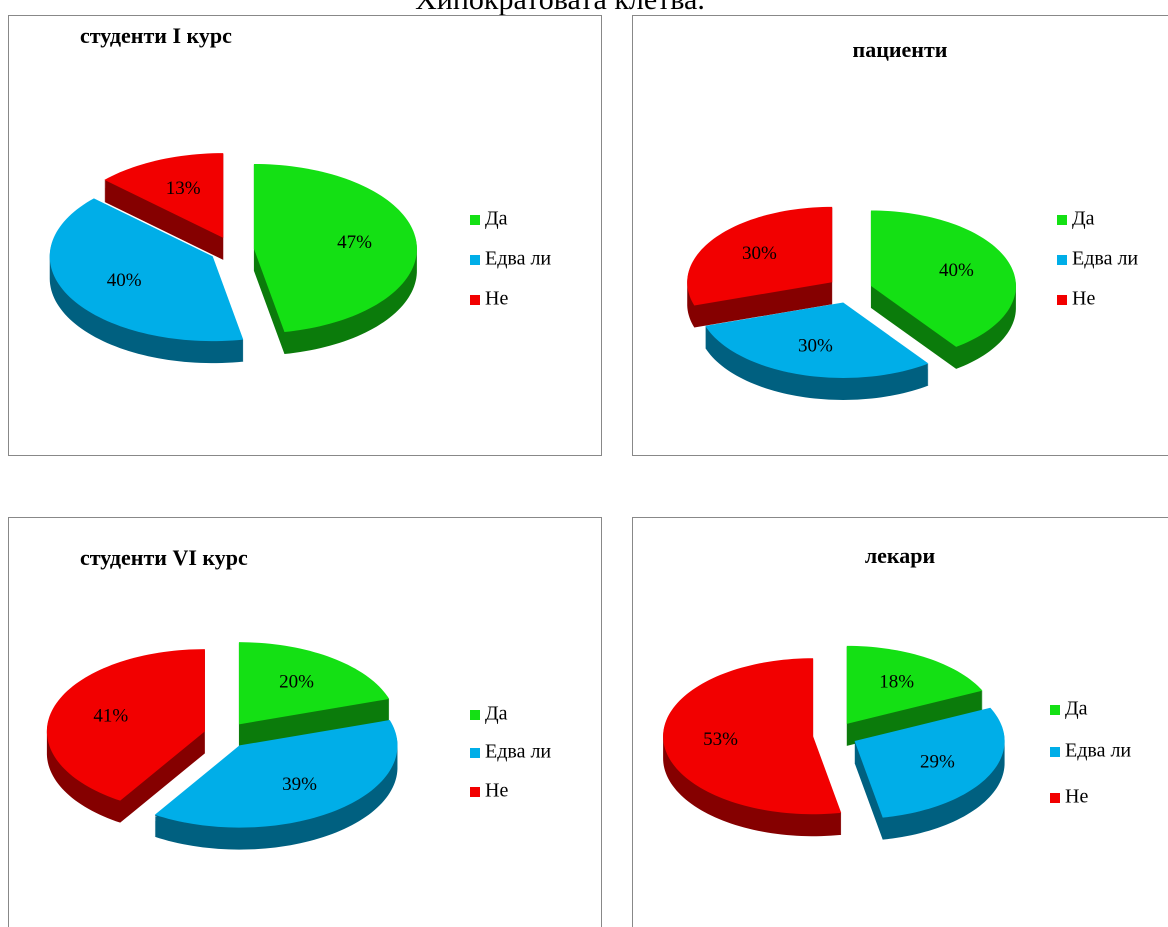 This screenshot has height=927, width=1168. I want to click on heading: Хипократовата клетва., so click(560, 8).